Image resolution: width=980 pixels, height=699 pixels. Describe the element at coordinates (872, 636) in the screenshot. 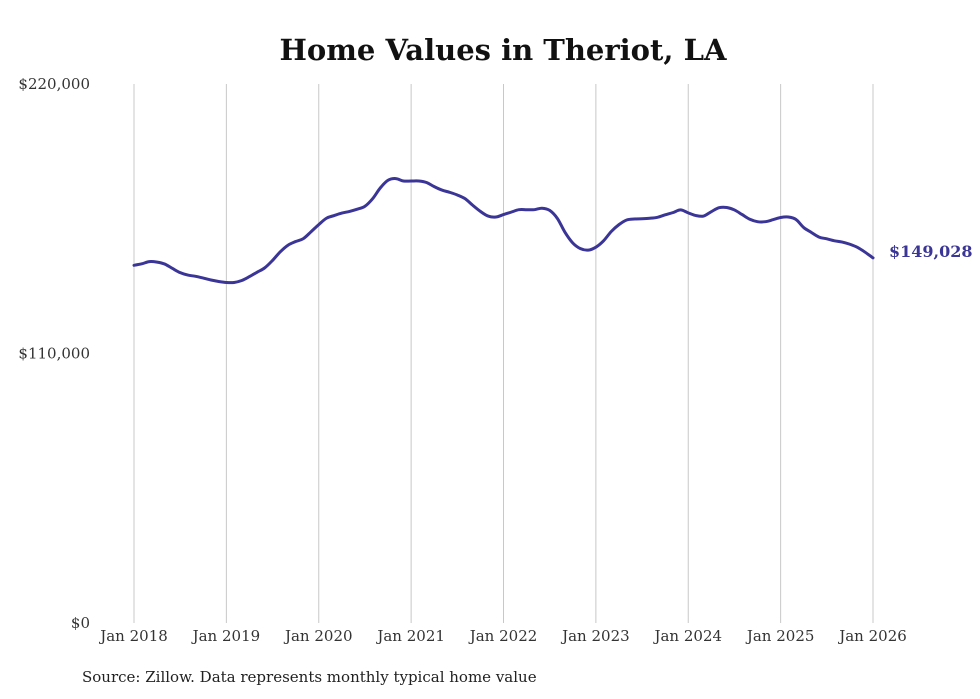

I see `x-tick-label-2026: Jan 2026` at that location.